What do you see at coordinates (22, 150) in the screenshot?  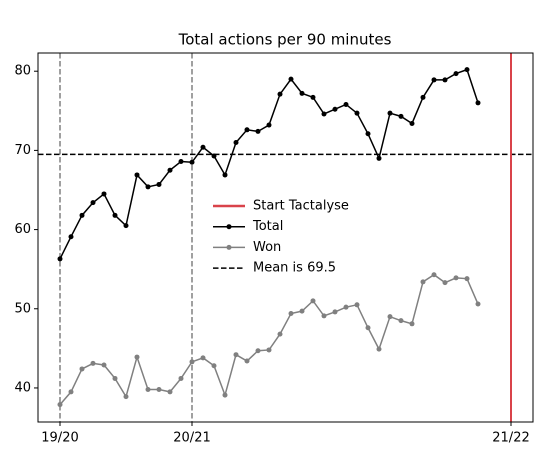 I see `y-tick-label: 70` at bounding box center [22, 150].